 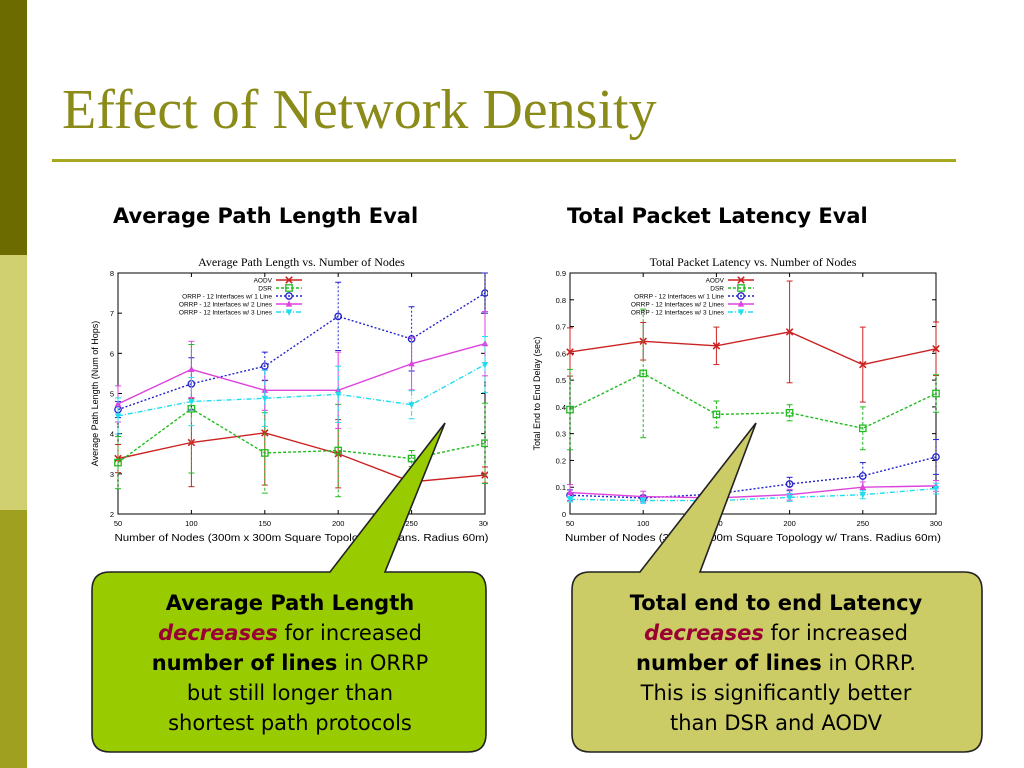 What do you see at coordinates (561, 487) in the screenshot?
I see `y-tick-label: 0.1` at bounding box center [561, 487].